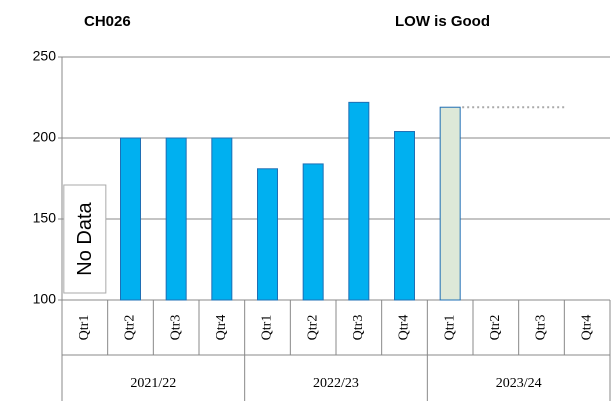 The image size is (614, 401). Describe the element at coordinates (442, 21) in the screenshot. I see `chart-subtitle: LOW is Good` at that location.